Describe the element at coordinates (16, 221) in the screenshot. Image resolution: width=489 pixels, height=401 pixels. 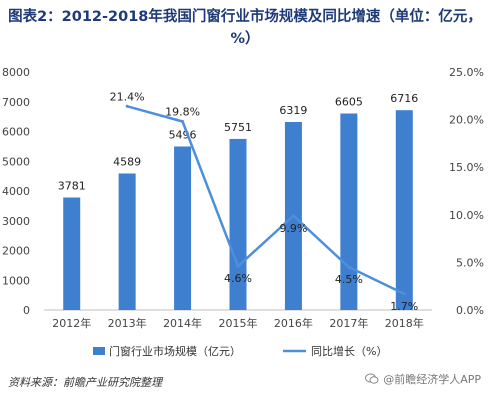
I see `y-left-tick-label: 3000` at that location.